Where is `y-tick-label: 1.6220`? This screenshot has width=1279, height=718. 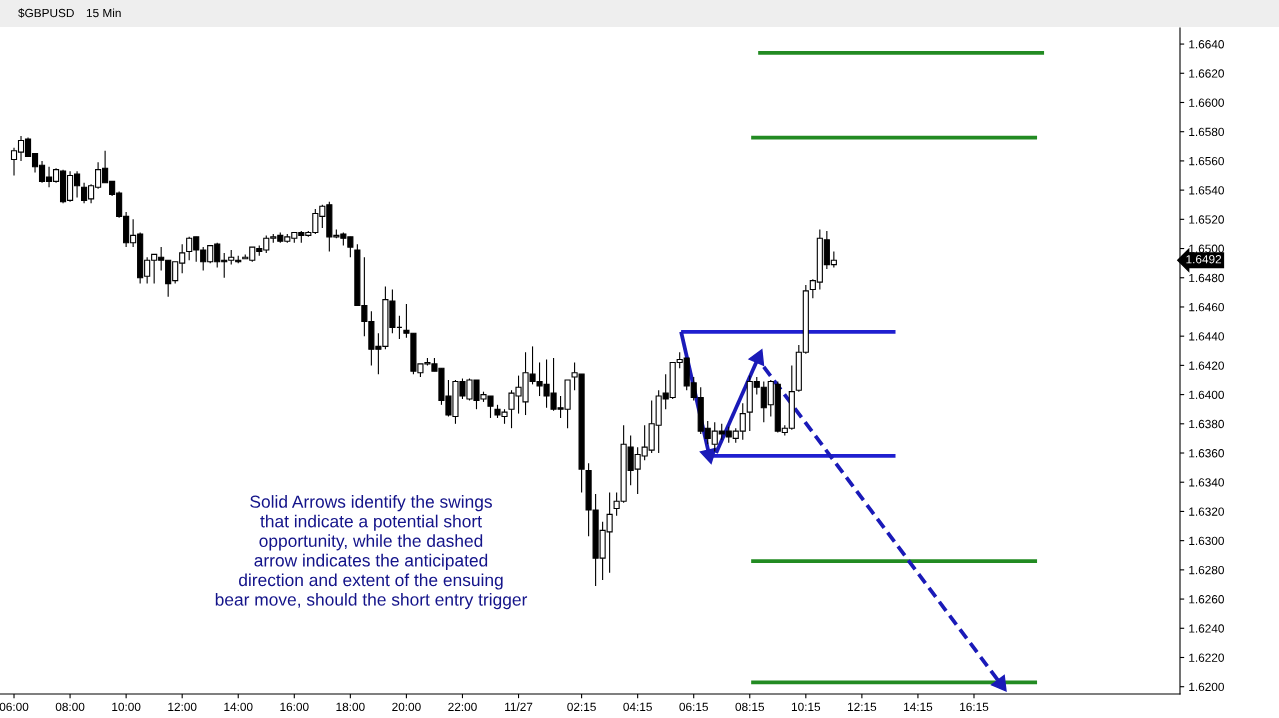 y-tick-label: 1.6220 is located at coordinates (1206, 657).